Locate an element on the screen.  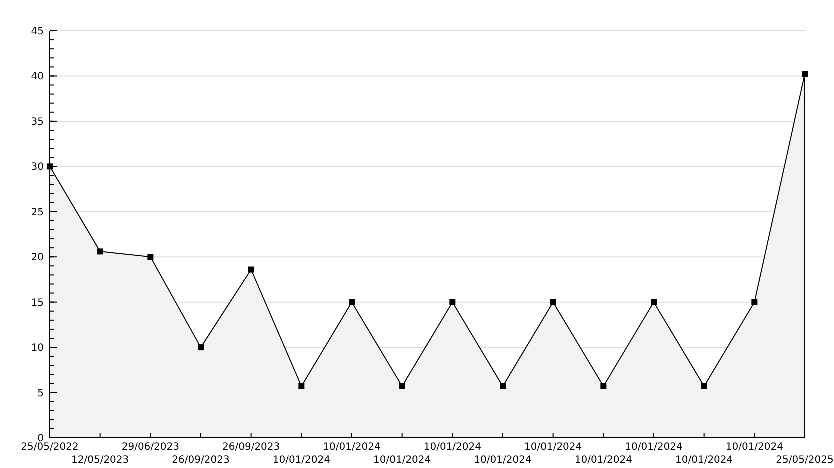
x-tick-label: 25/05/2022 is located at coordinates (50, 447).